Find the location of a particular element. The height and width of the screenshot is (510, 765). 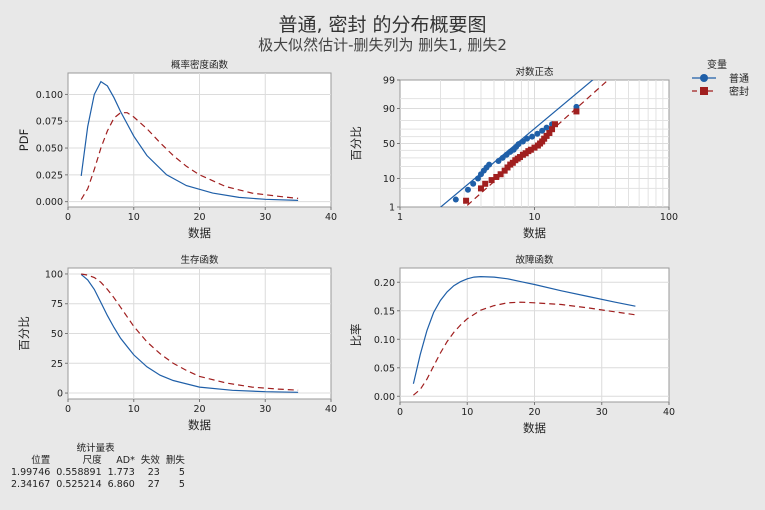

y-tick-label: 0.000 is located at coordinates (49, 202).